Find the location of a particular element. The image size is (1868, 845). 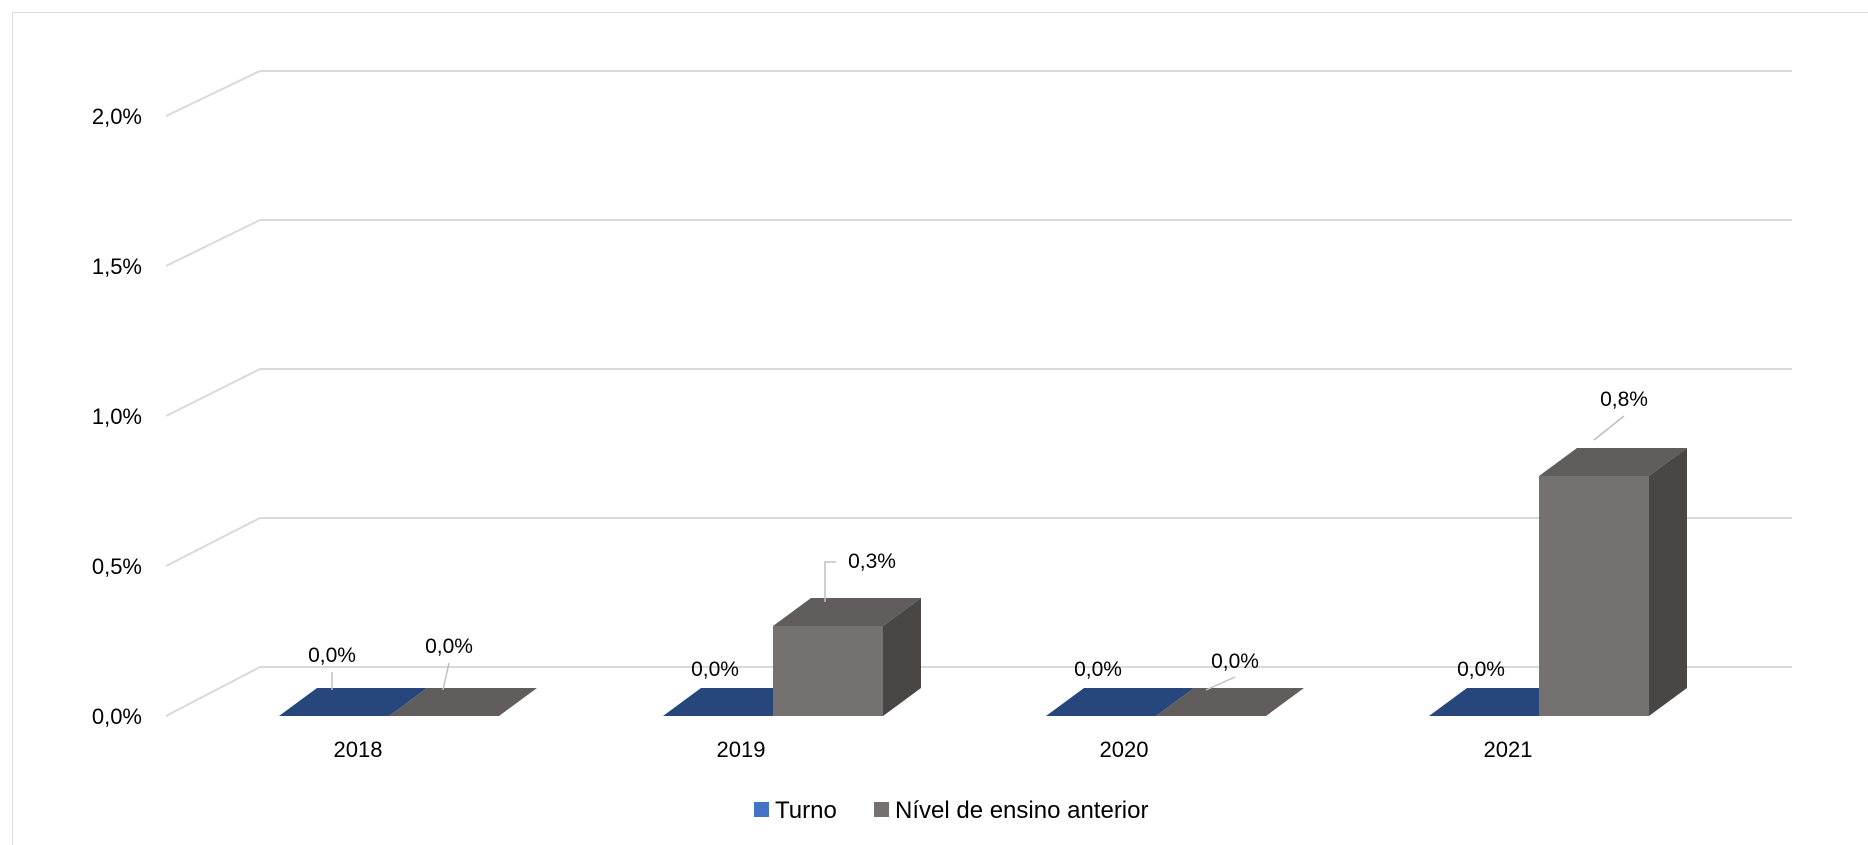

bar-turno-2018 is located at coordinates (353, 702).